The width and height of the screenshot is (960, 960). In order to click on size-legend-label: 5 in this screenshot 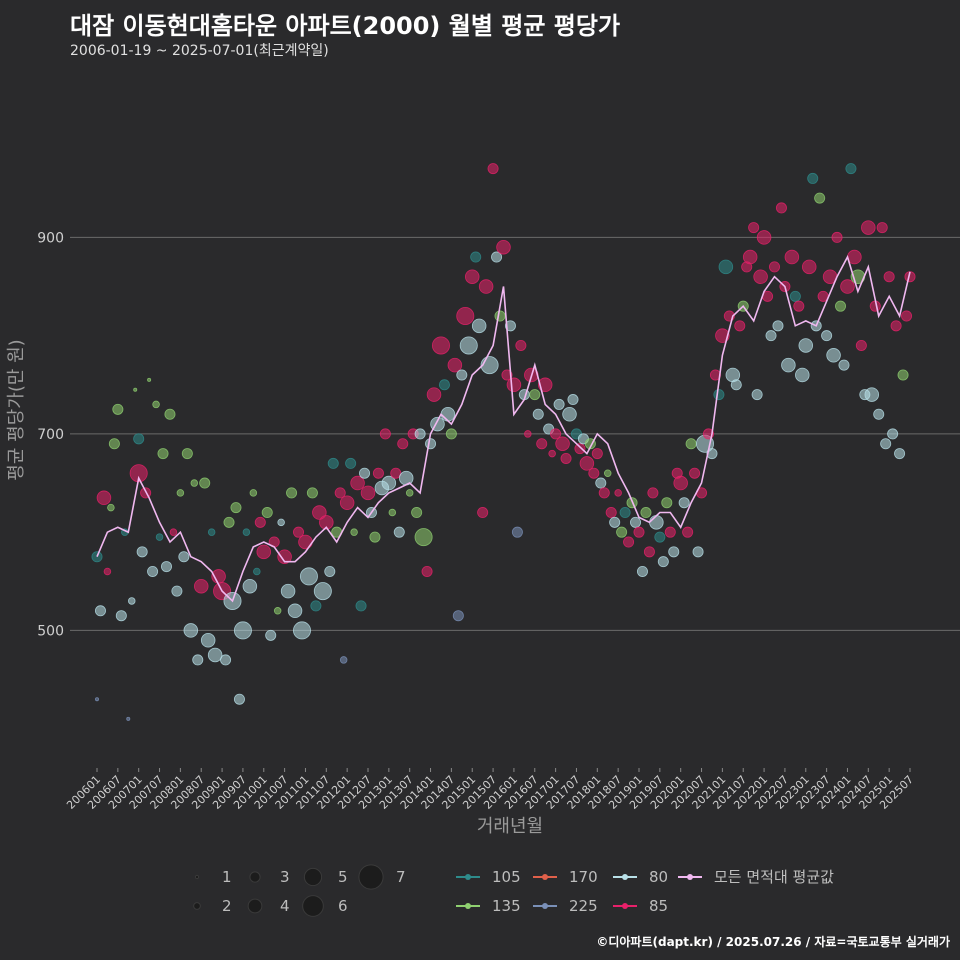, I will do `click(343, 877)`.